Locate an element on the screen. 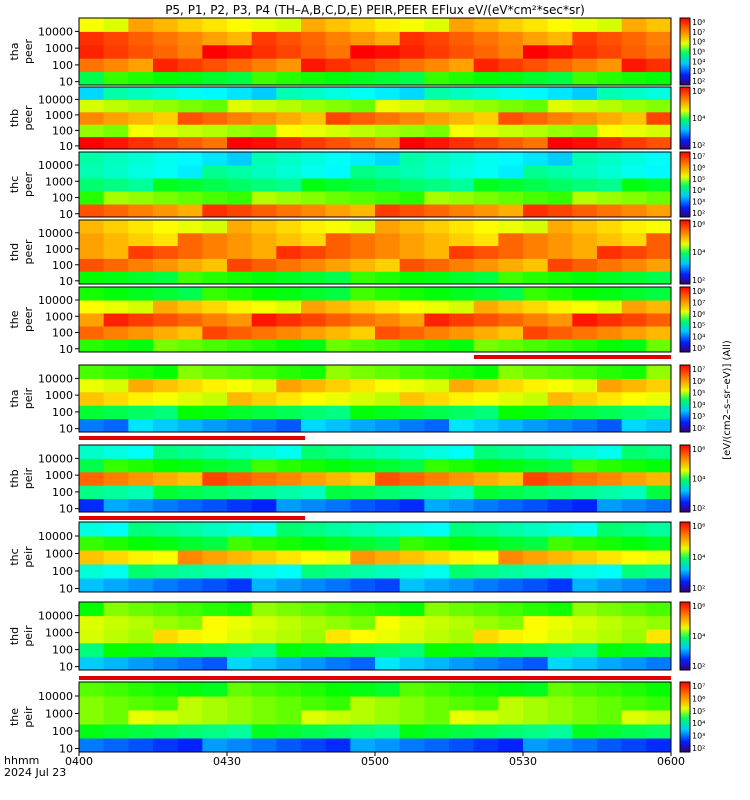  colorbar-tick-label: 10⁵ is located at coordinates (698, 52).